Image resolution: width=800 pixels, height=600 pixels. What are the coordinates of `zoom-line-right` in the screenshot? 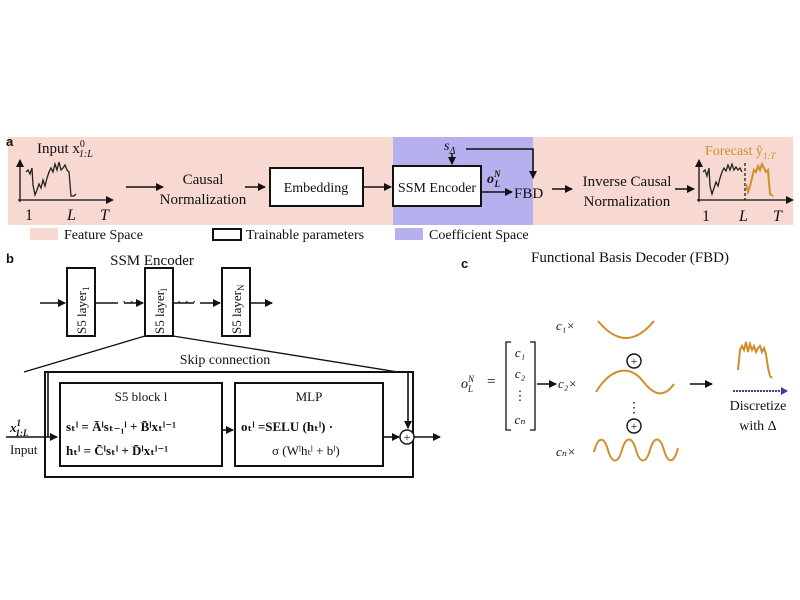 It's located at (285, 354).